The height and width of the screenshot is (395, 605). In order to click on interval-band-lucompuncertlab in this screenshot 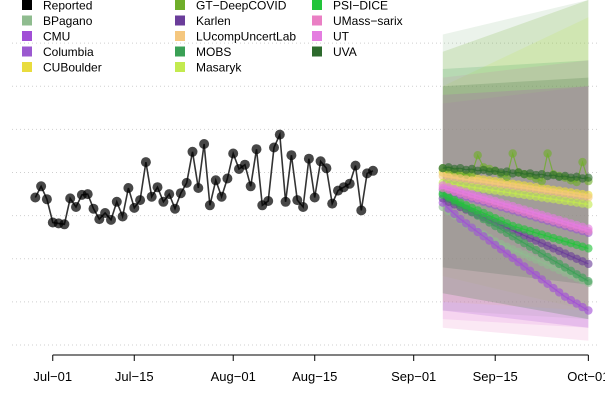, I will do `click(515, 198)`.